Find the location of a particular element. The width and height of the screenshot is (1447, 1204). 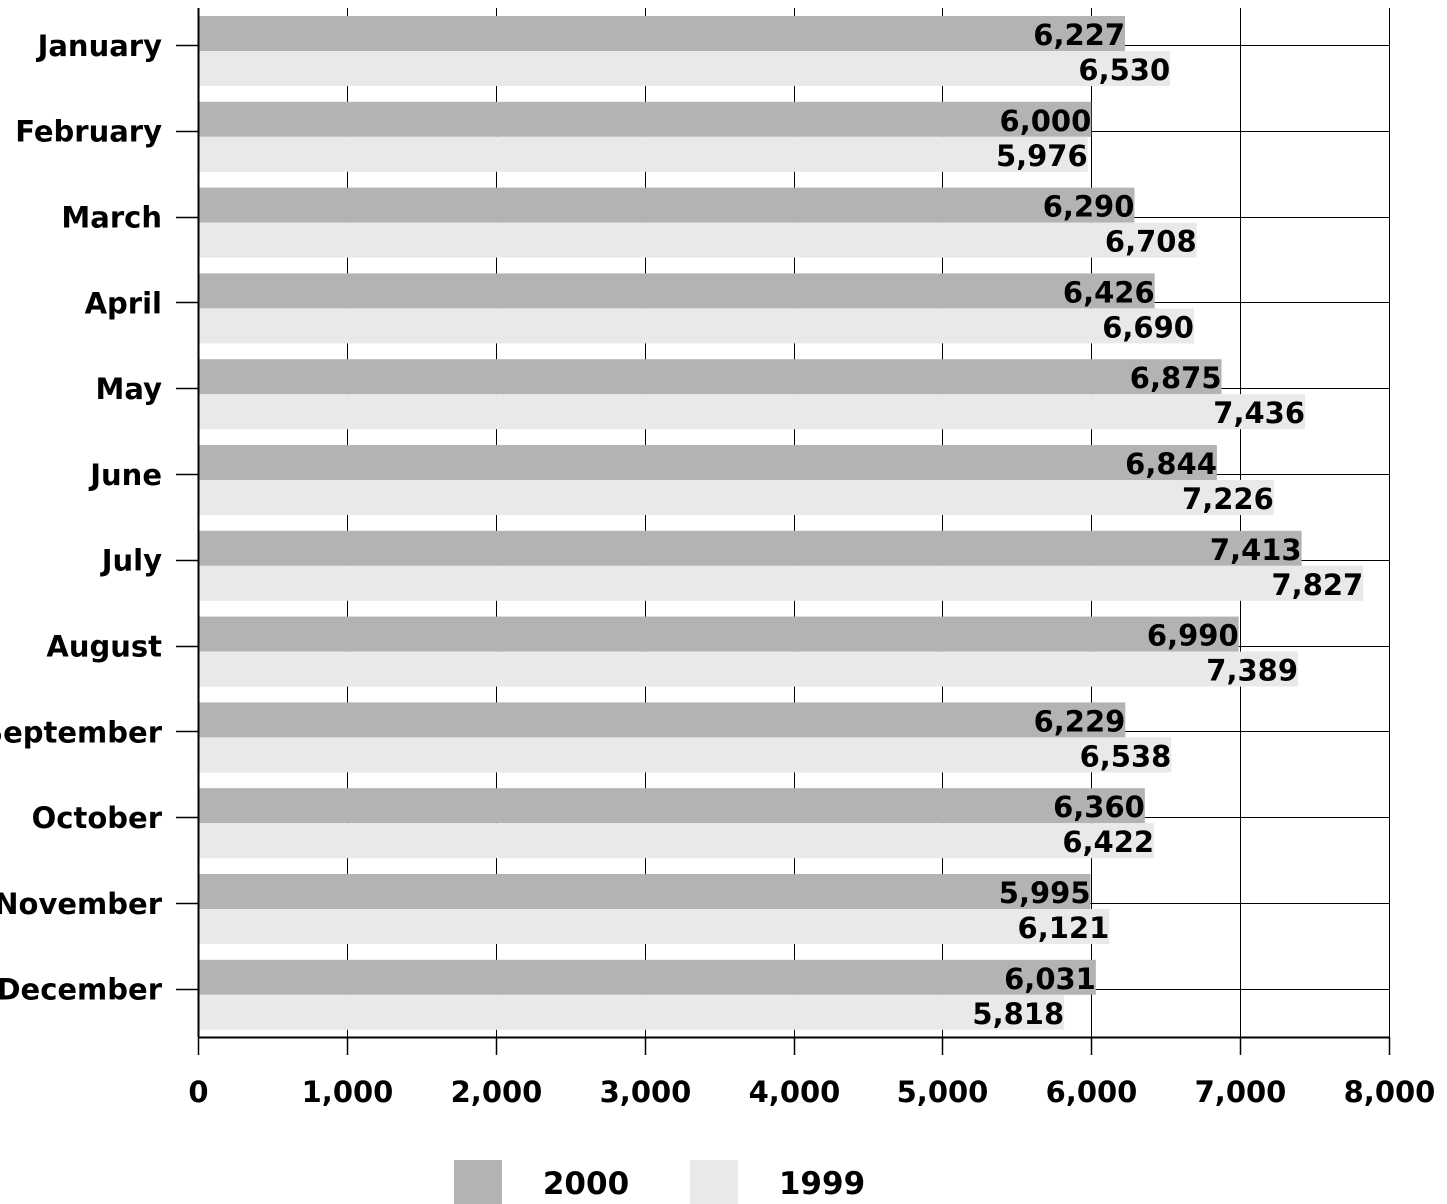

data-label: 6,426 is located at coordinates (1109, 292).